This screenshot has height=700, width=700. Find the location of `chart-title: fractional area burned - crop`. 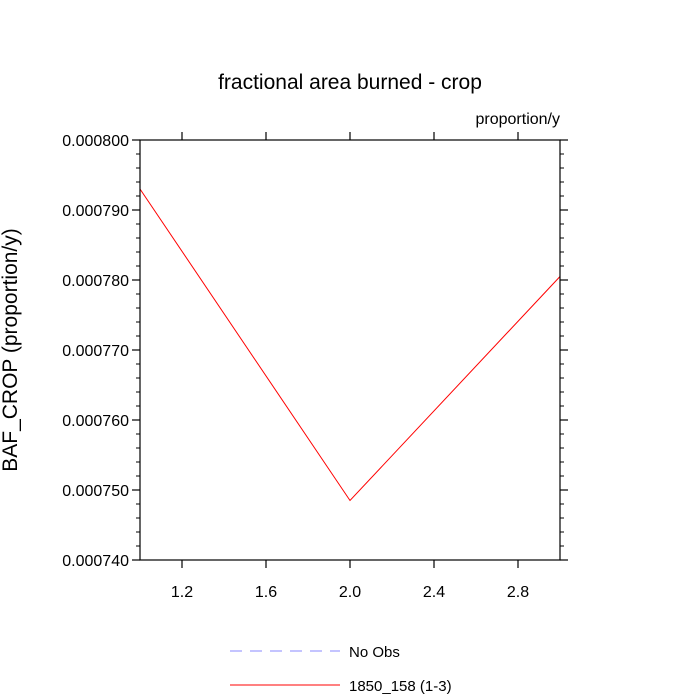

chart-title: fractional area burned - crop is located at coordinates (350, 82).